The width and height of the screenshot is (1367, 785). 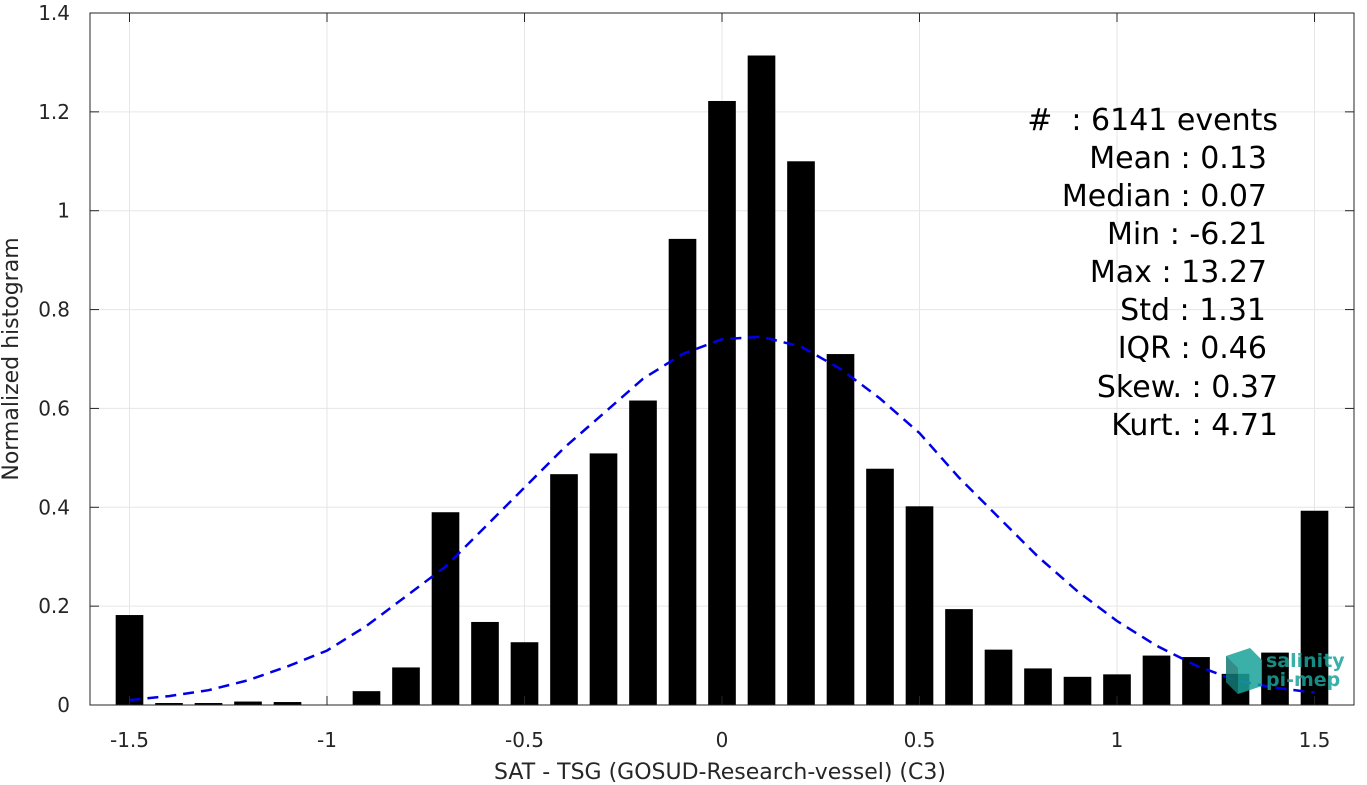 I want to click on y-tick-label: 0.4, so click(x=54, y=507).